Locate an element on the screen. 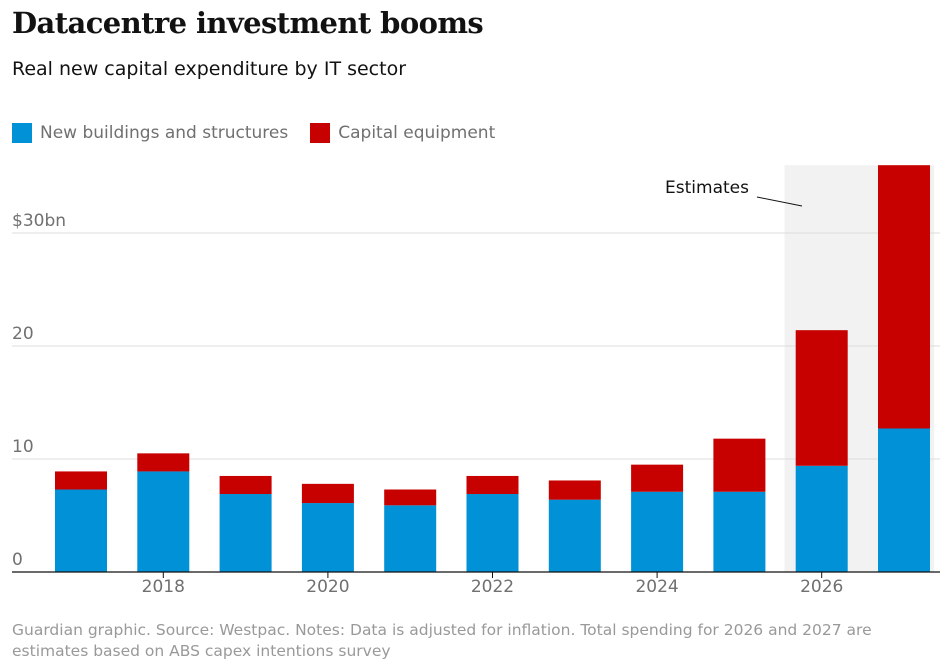  estimates-leader-line is located at coordinates (779, 201).